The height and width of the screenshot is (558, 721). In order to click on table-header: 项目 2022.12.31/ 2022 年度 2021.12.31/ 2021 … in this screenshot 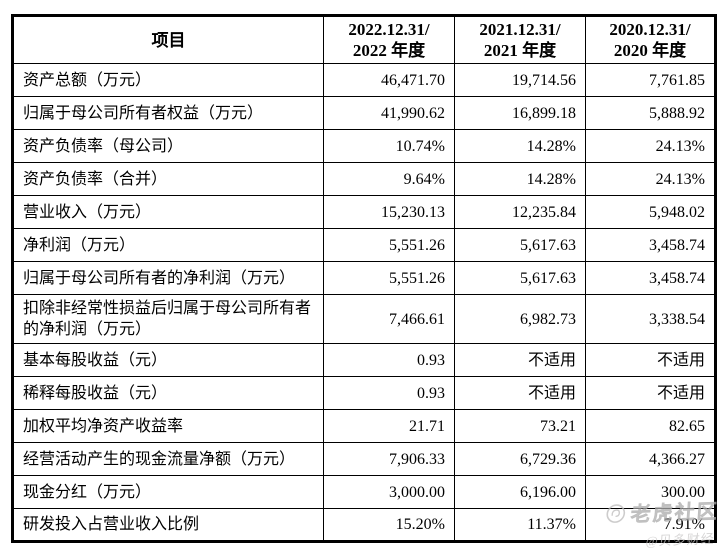, I will do `click(364, 39)`.